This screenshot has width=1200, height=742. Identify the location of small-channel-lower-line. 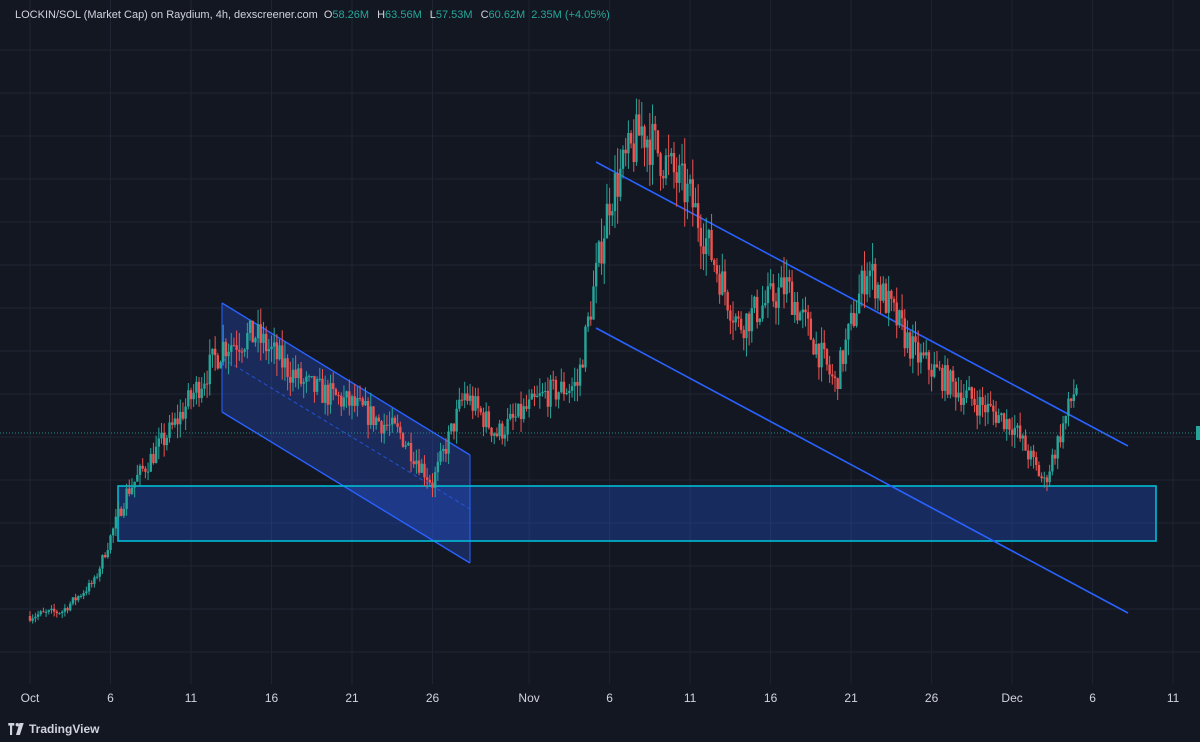
(346, 487).